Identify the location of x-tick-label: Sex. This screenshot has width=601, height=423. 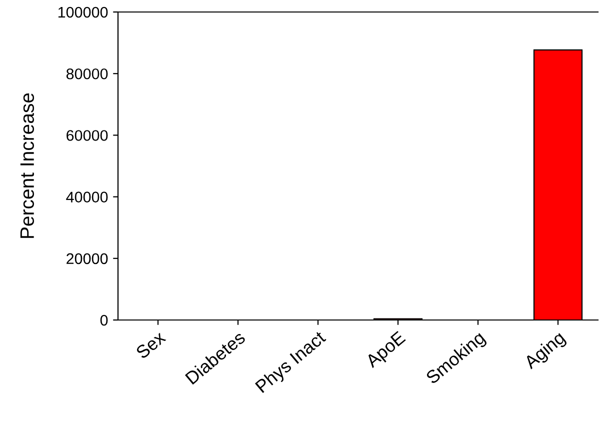
(150, 345).